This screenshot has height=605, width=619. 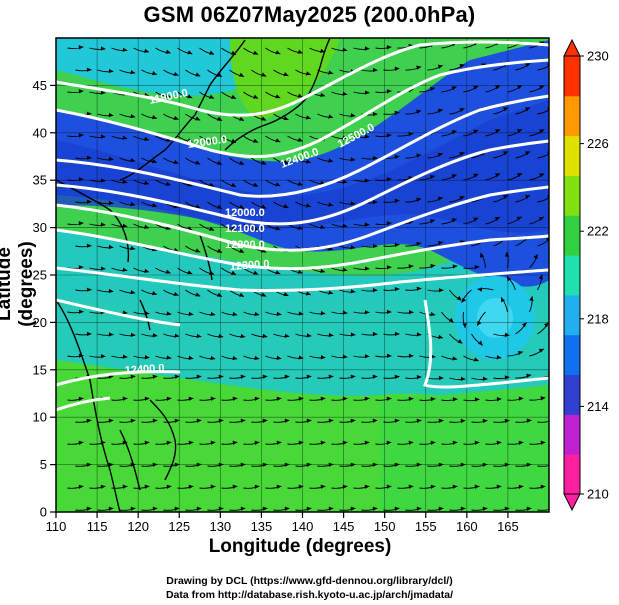 What do you see at coordinates (40, 85) in the screenshot?
I see `y-tick-label: 45` at bounding box center [40, 85].